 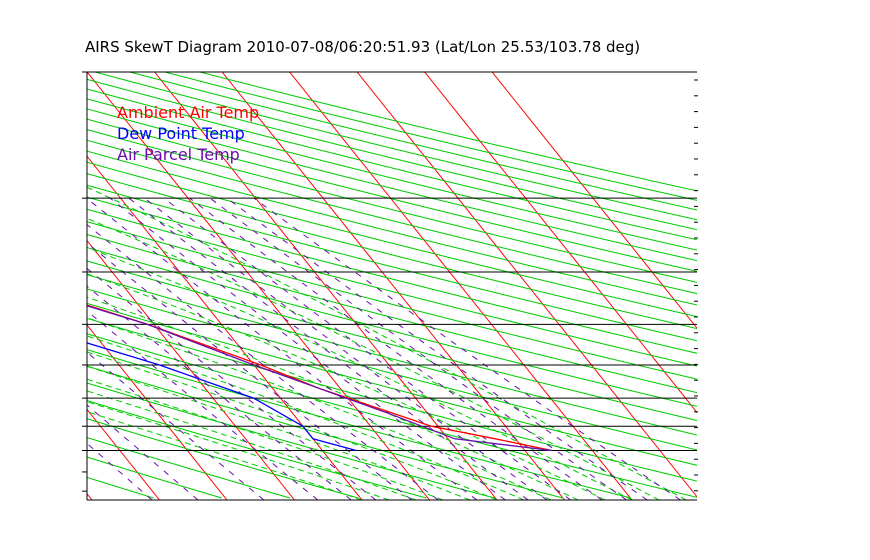 I want to click on sounding-stats-panel, so click(x=696, y=285).